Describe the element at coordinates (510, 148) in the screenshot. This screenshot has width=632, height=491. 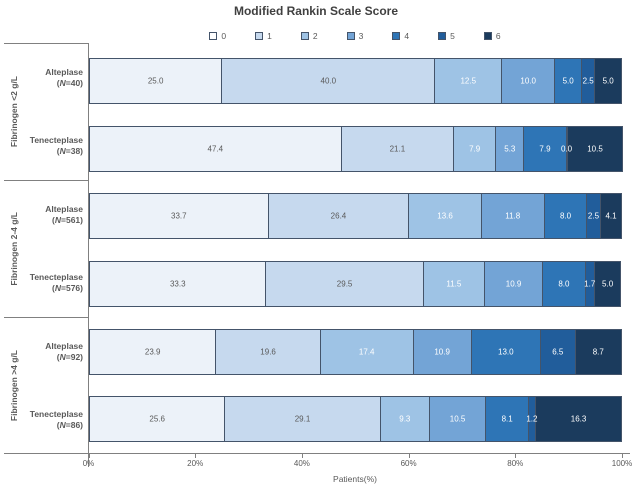
I see `bar-segment: 5.3` at that location.